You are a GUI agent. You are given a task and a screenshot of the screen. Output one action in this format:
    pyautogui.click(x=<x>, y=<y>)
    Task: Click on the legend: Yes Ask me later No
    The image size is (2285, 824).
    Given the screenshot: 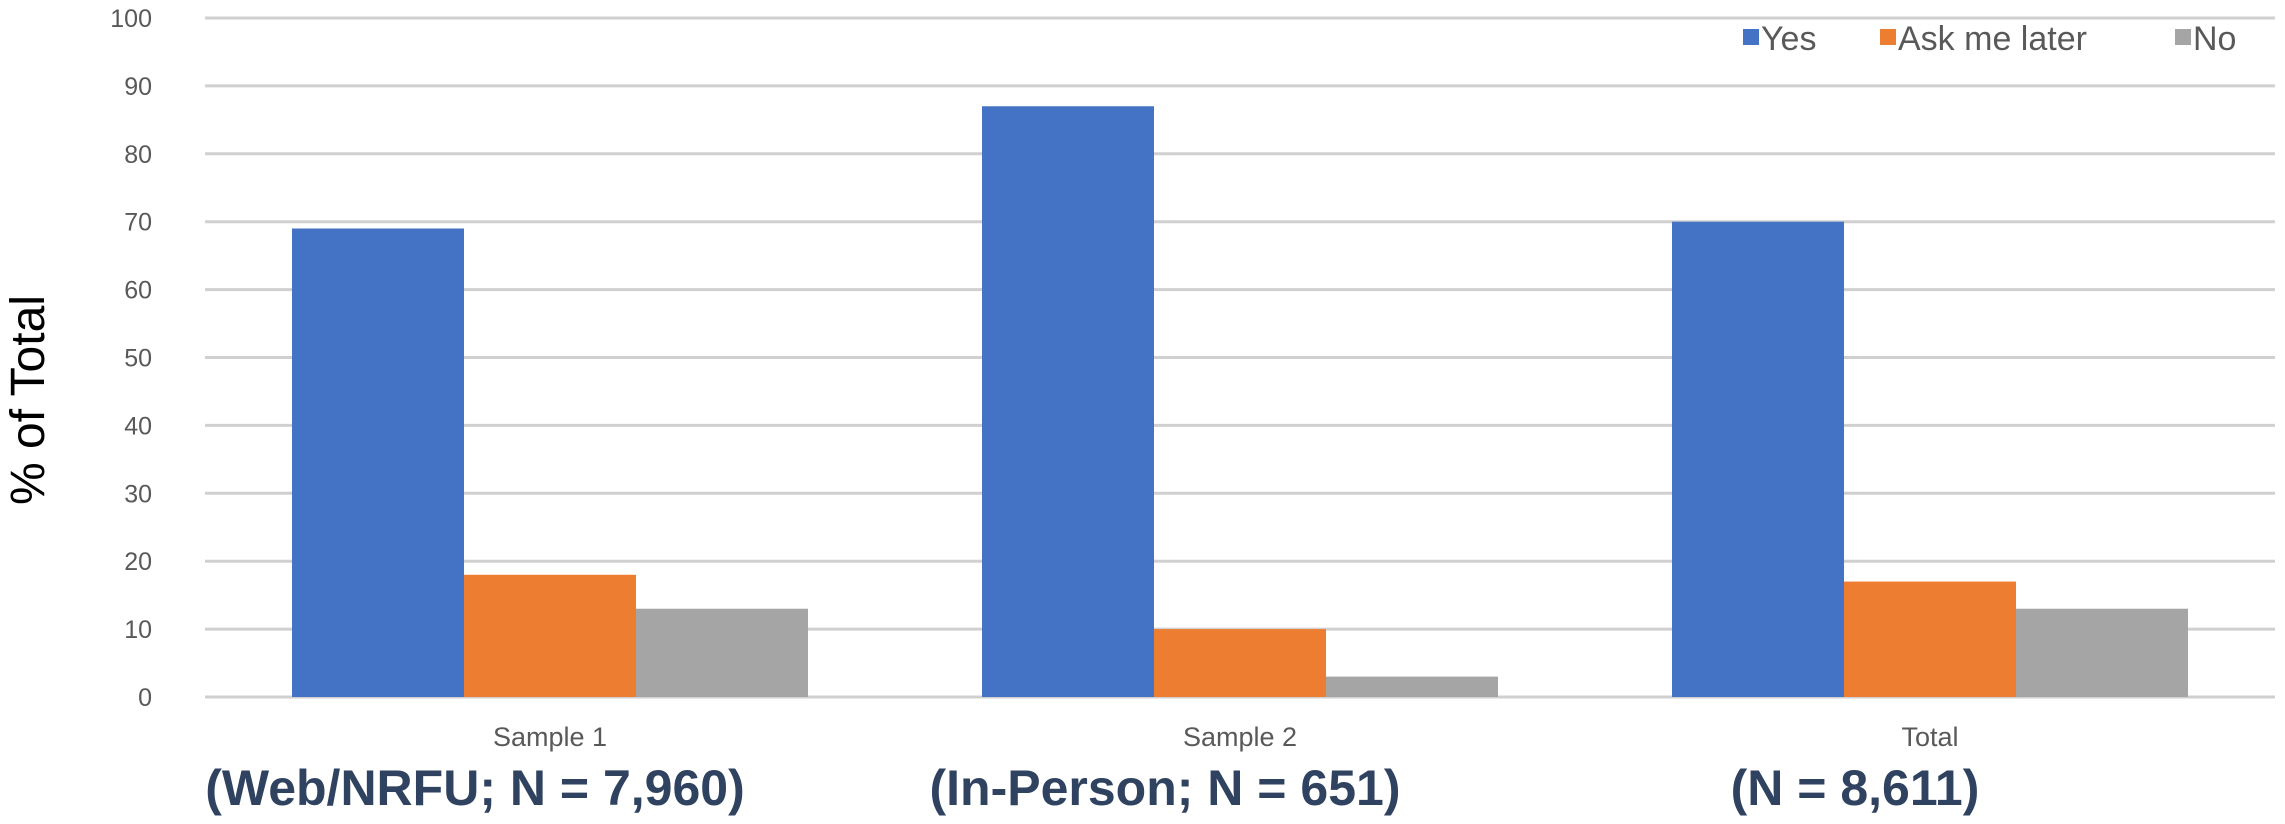 What is the action you would take?
    pyautogui.click(x=1989, y=39)
    